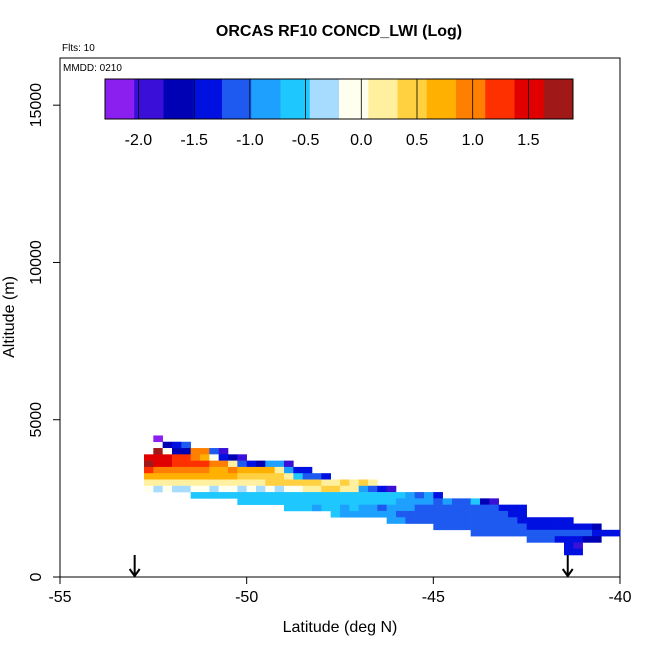 This screenshot has height=650, width=650. I want to click on colorbar-tick-label: 1.0, so click(473, 140).